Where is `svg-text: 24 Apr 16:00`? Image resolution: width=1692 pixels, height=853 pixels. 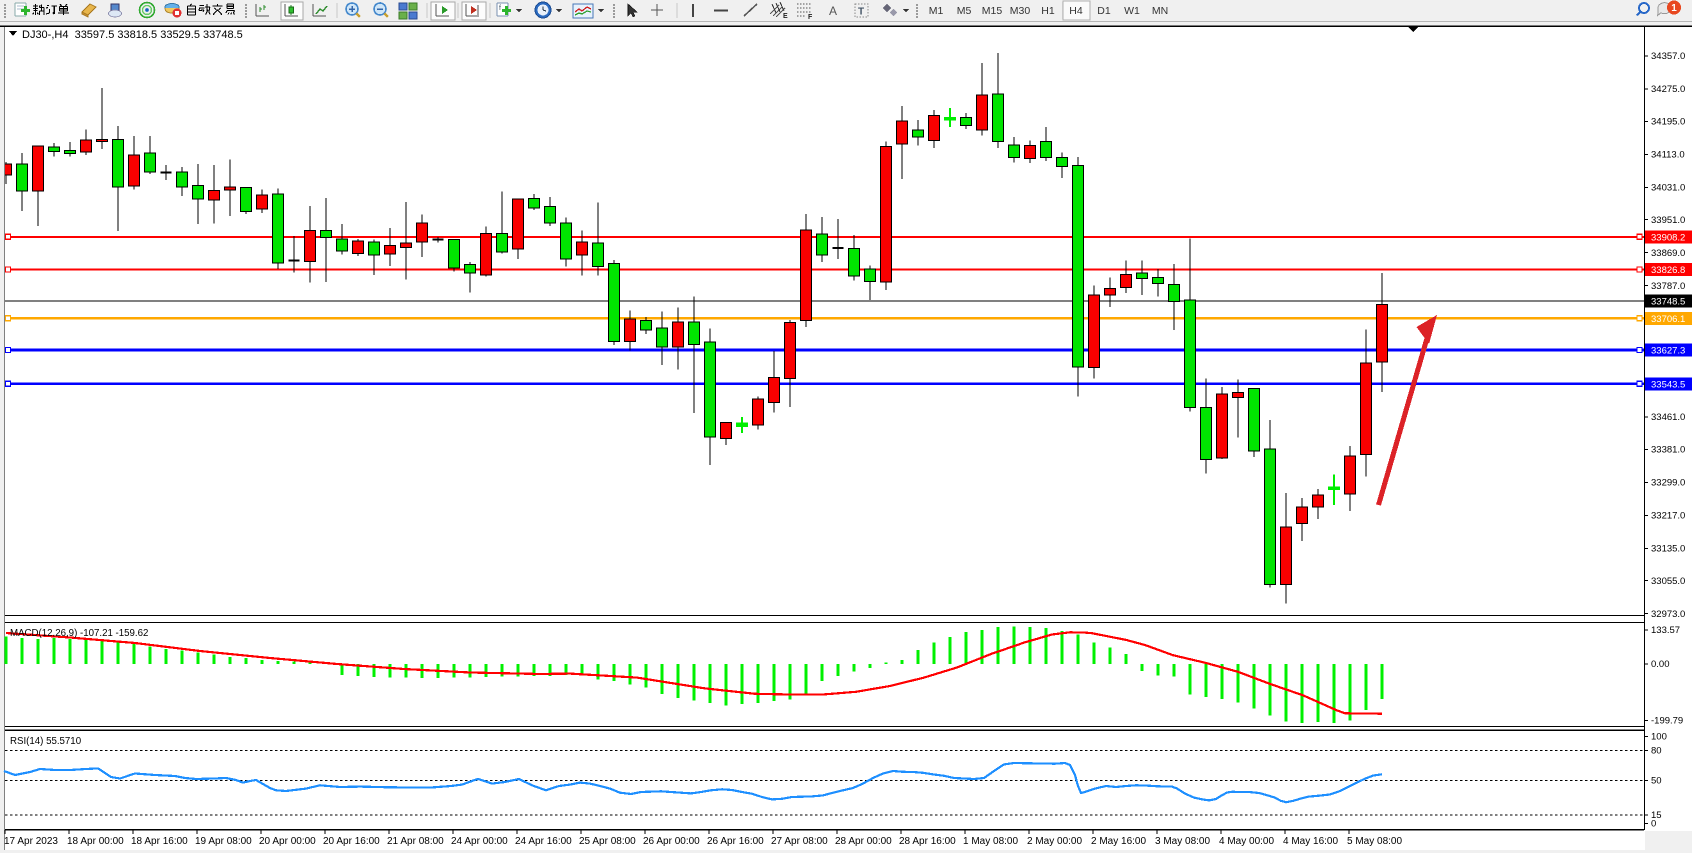
svg-text: 24 Apr 16:00 is located at coordinates (543, 841).